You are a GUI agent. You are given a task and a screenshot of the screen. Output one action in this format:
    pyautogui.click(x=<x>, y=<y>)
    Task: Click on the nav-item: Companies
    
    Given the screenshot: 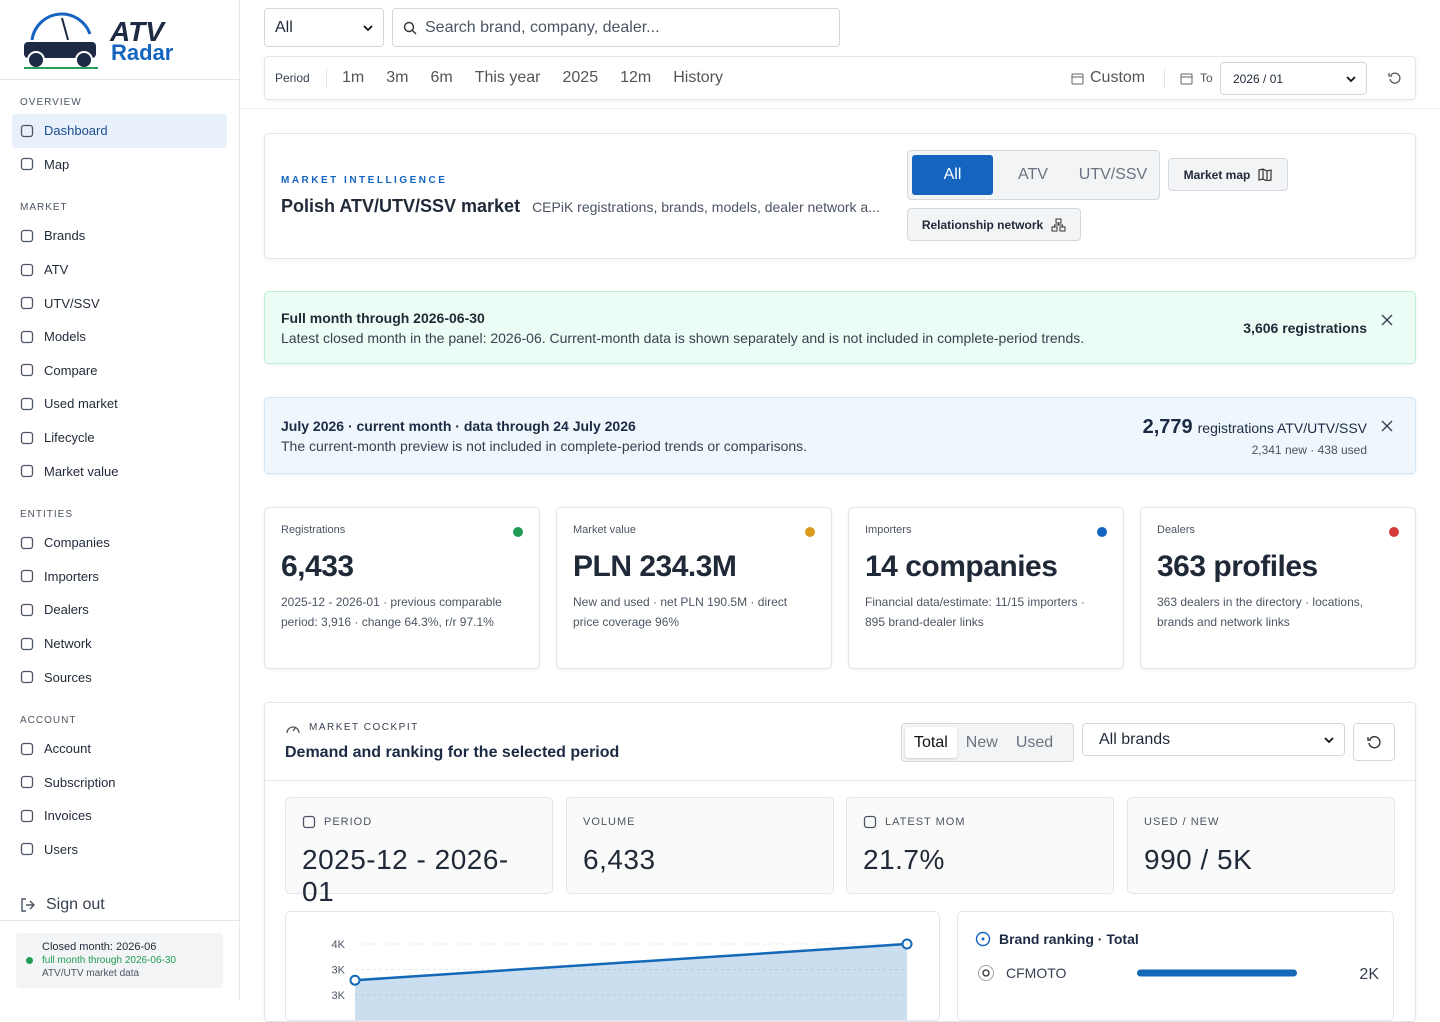 What is the action you would take?
    pyautogui.click(x=119, y=543)
    